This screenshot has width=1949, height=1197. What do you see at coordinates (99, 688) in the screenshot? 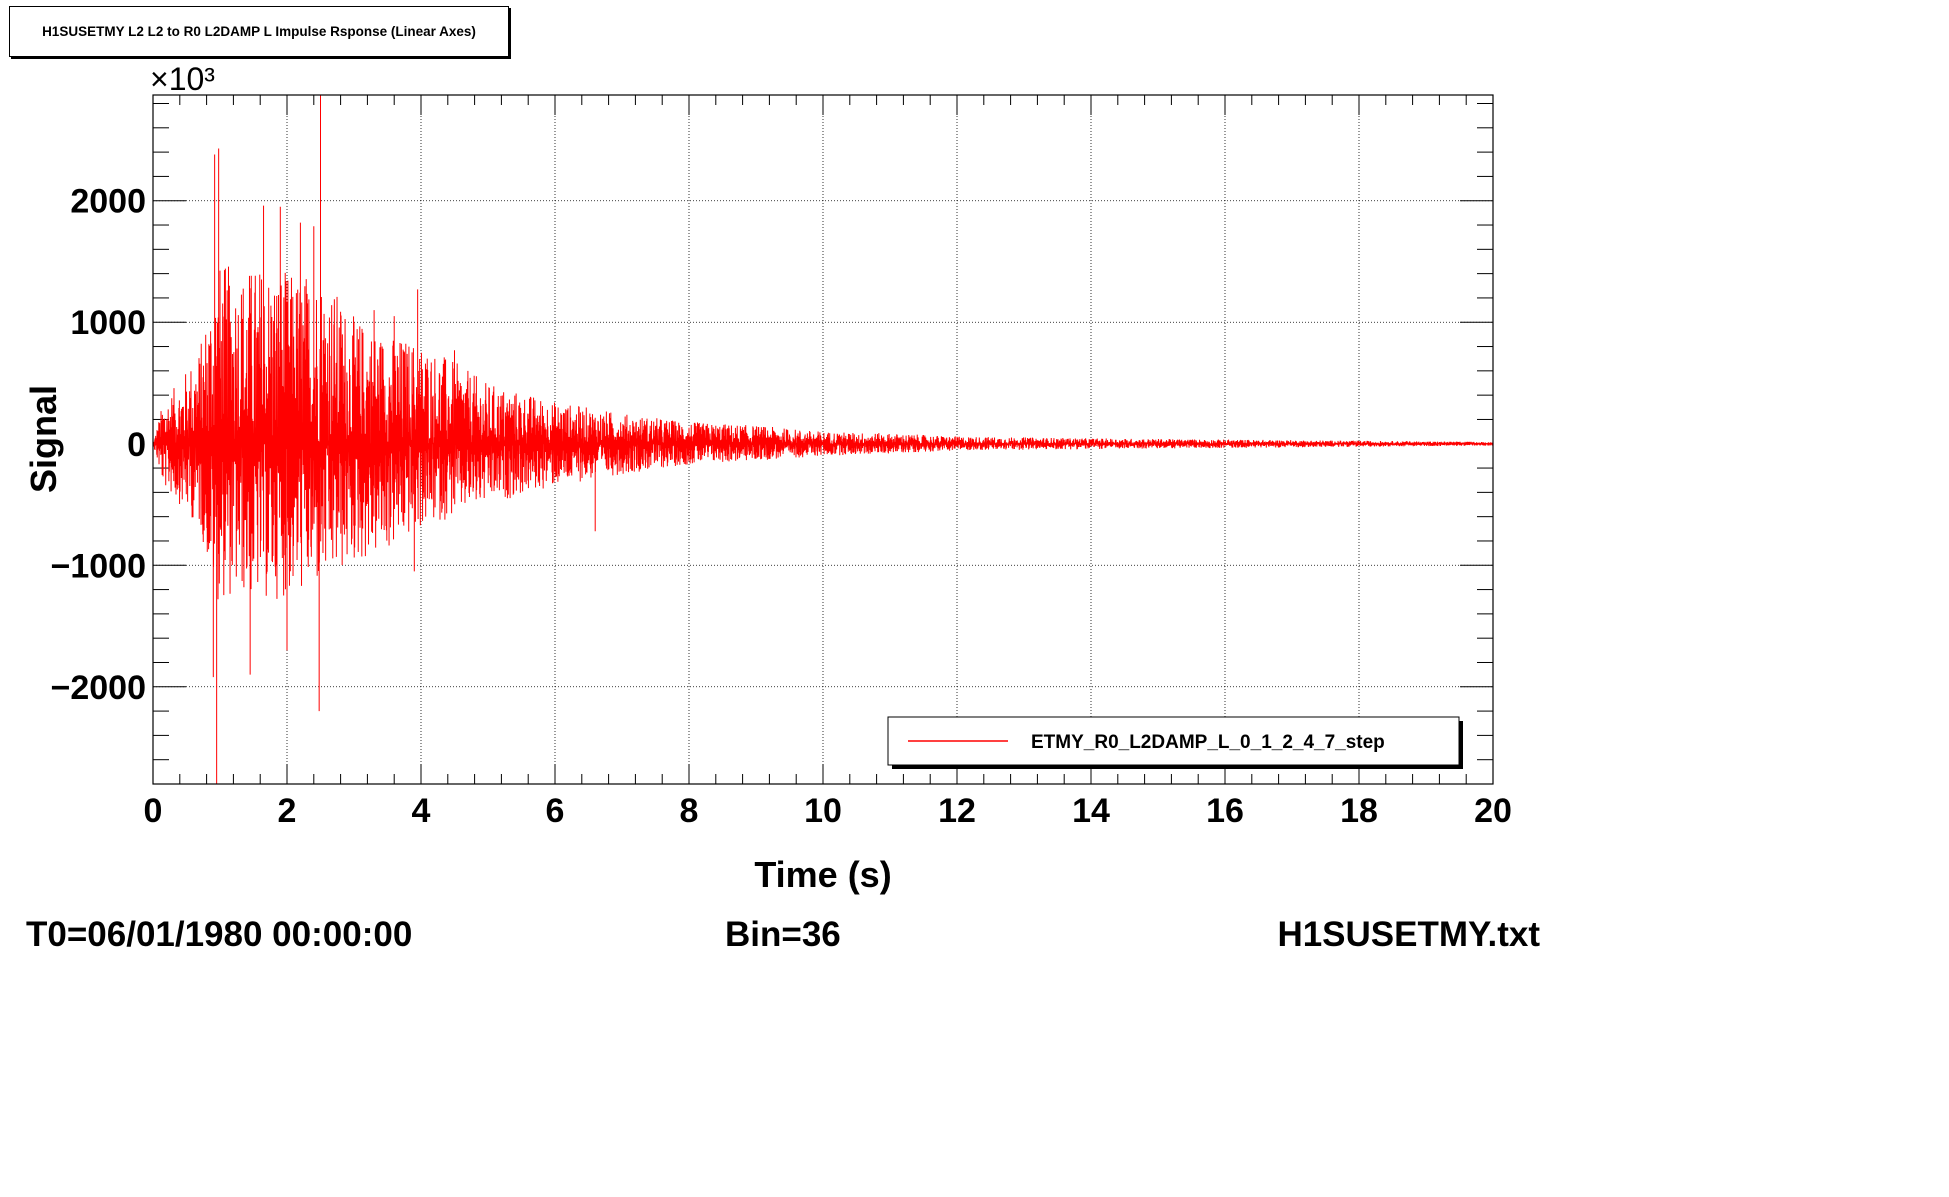
I see `y-tick-label: −2000` at bounding box center [99, 688].